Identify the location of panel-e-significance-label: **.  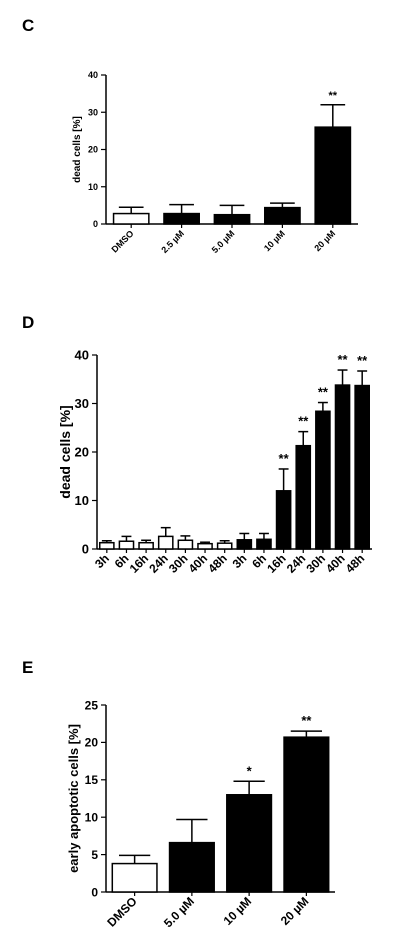
(306, 720).